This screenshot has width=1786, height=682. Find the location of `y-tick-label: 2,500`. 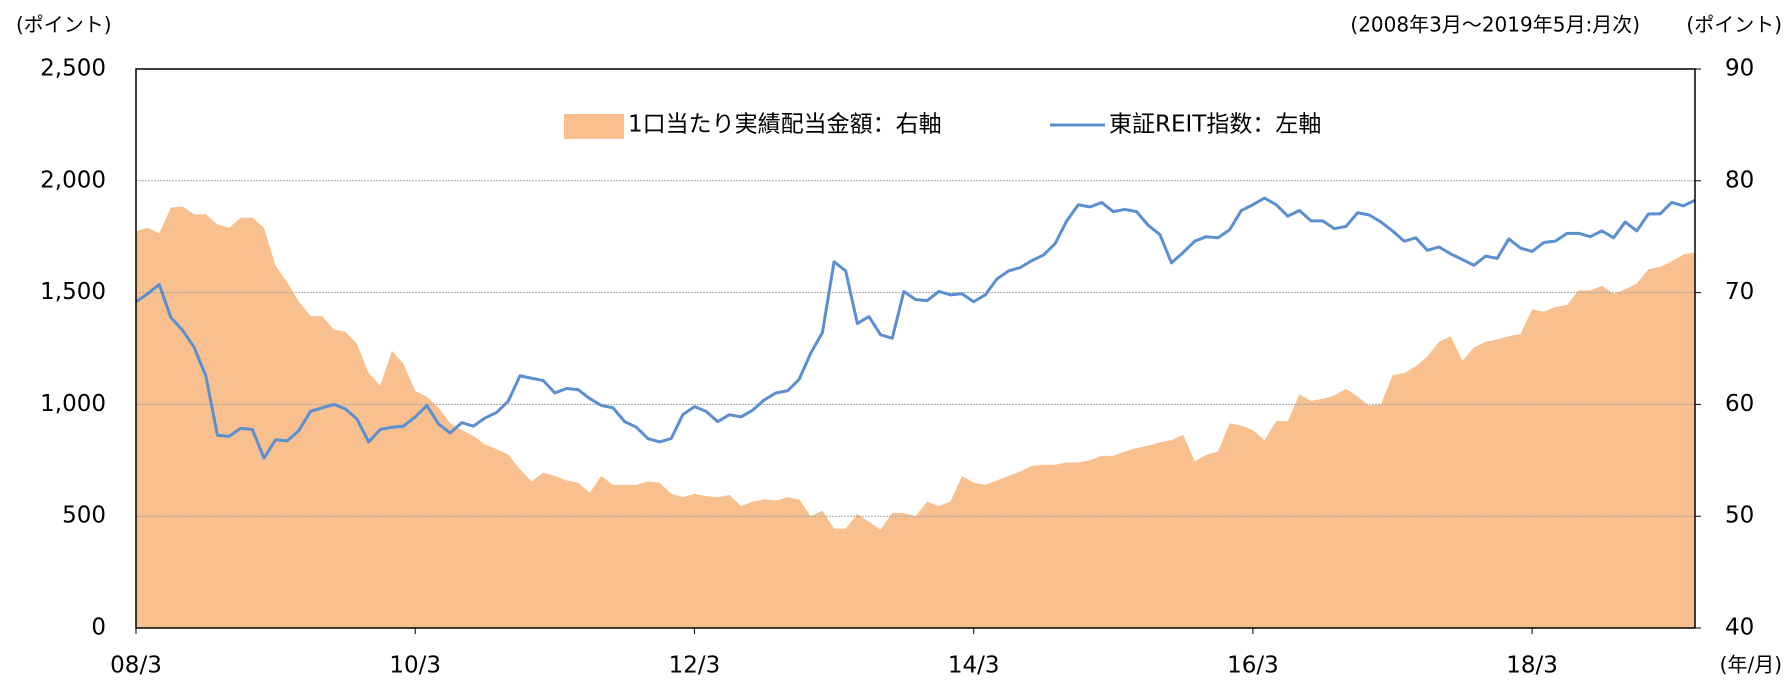

y-tick-label: 2,500 is located at coordinates (73, 69).